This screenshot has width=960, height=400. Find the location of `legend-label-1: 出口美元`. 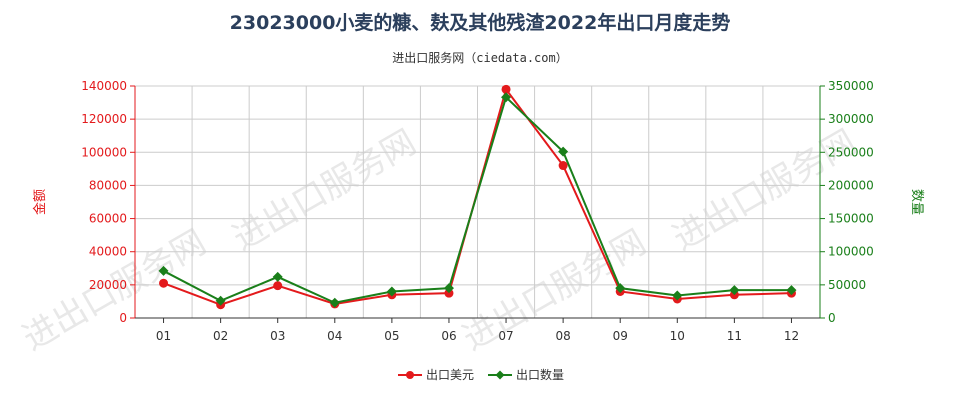

legend-label-1: 出口美元 is located at coordinates (450, 375).